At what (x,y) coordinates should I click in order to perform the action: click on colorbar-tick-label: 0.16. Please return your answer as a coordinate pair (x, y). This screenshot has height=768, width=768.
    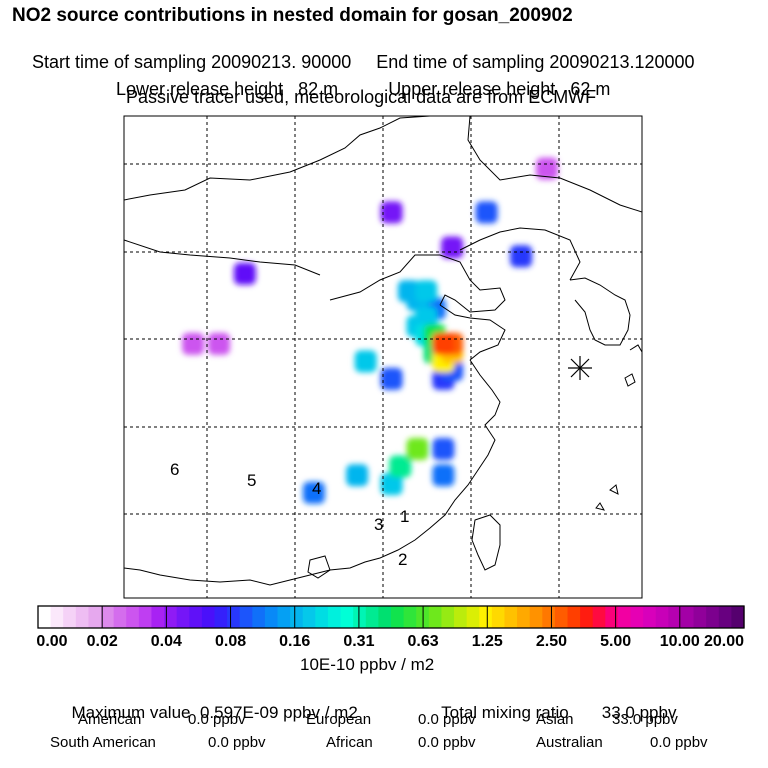
    Looking at the image, I should click on (294, 641).